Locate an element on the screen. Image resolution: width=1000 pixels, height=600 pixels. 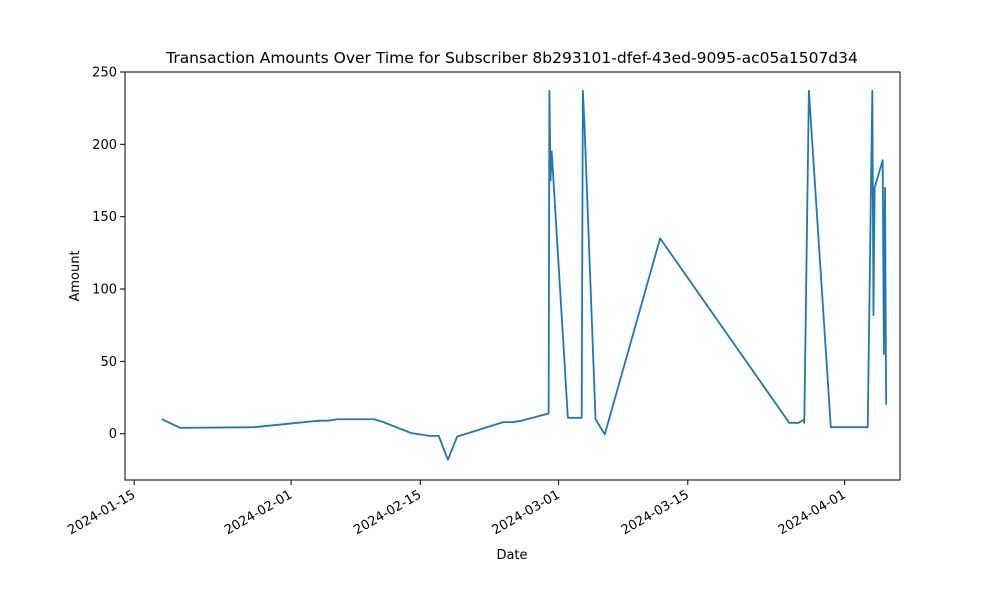
y-tick-label: 50 is located at coordinates (108, 362).